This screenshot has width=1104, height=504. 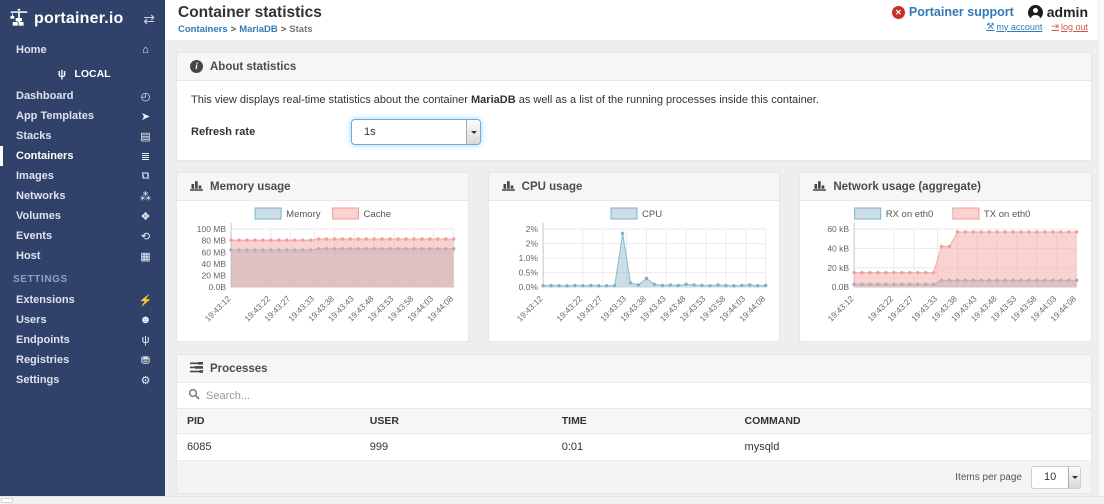 What do you see at coordinates (1069, 26) in the screenshot?
I see `log-out-link: ⇥ log out` at bounding box center [1069, 26].